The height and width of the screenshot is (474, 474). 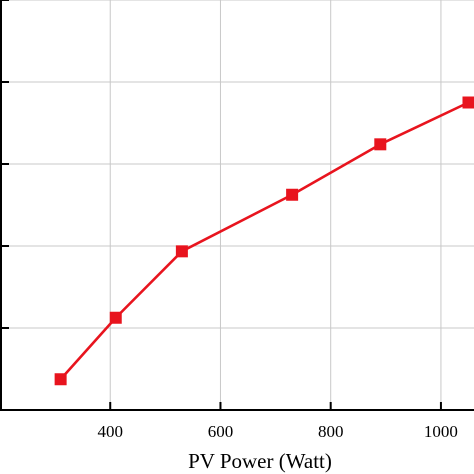 What do you see at coordinates (110, 431) in the screenshot?
I see `x-tick-label: 400` at bounding box center [110, 431].